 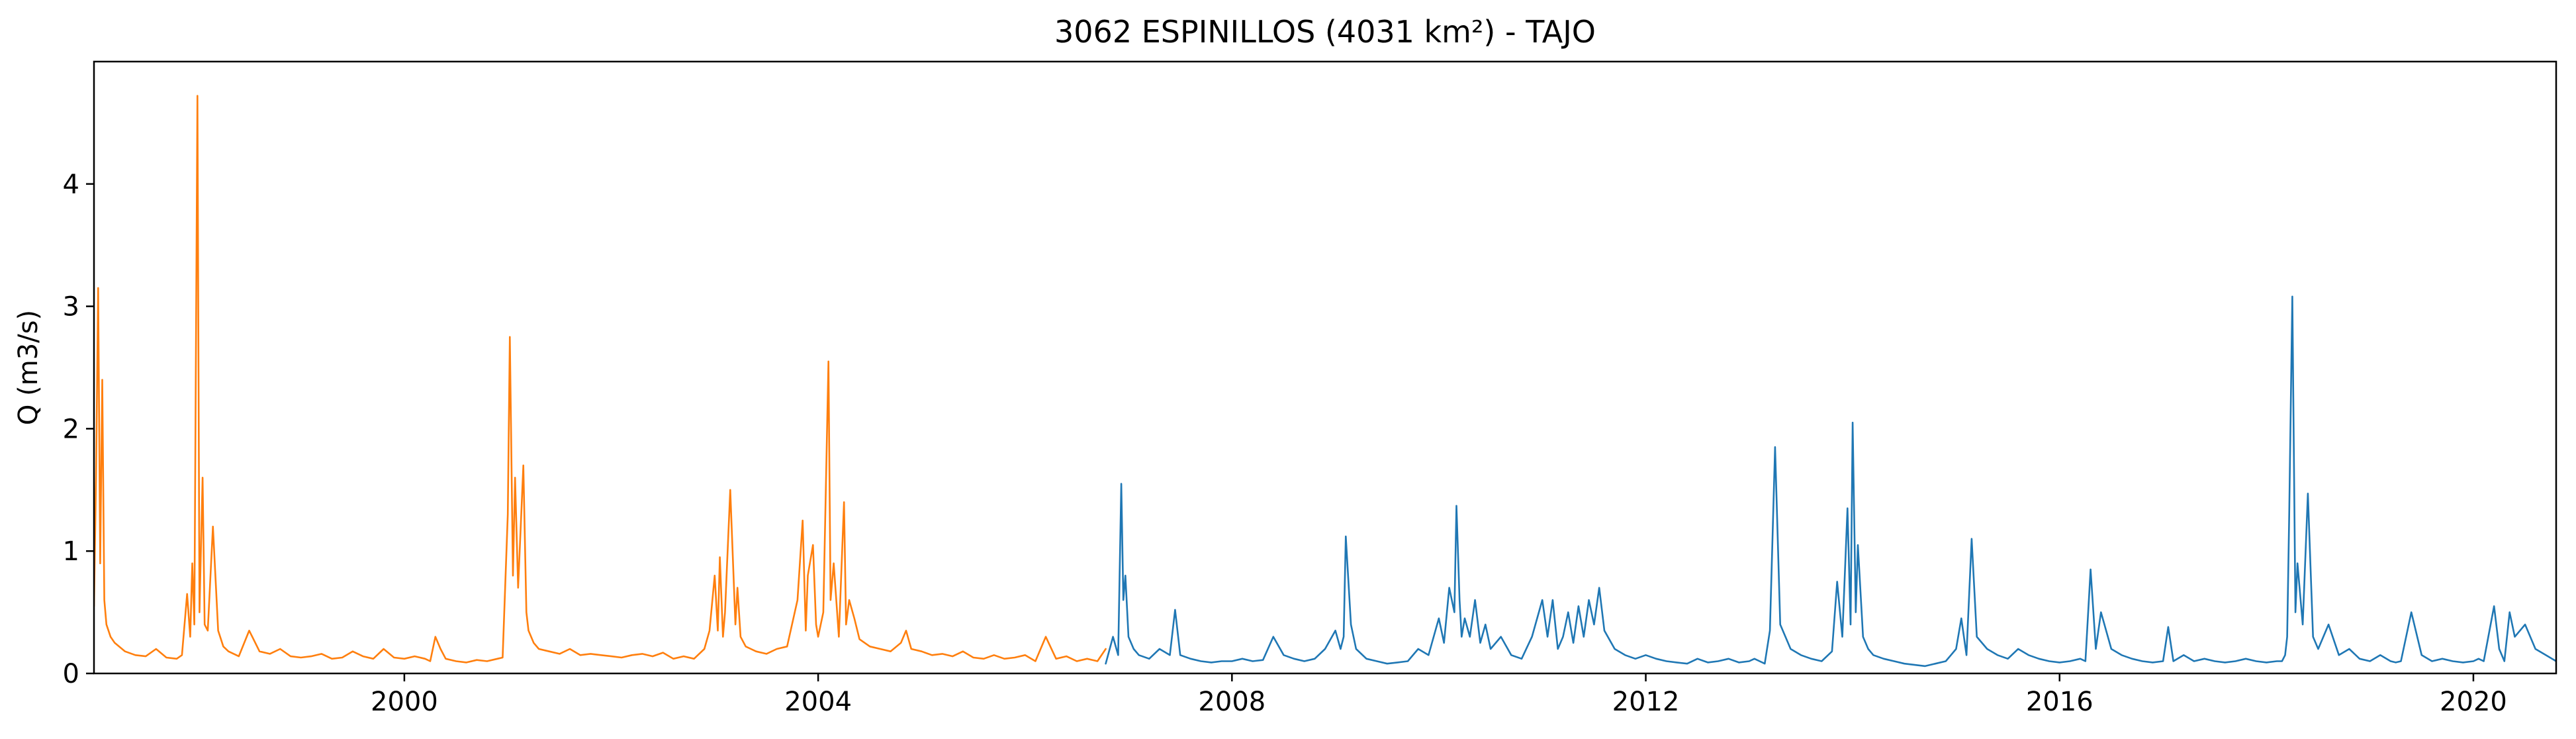 What do you see at coordinates (71, 307) in the screenshot?
I see `y-tick-label-3: 3` at bounding box center [71, 307].